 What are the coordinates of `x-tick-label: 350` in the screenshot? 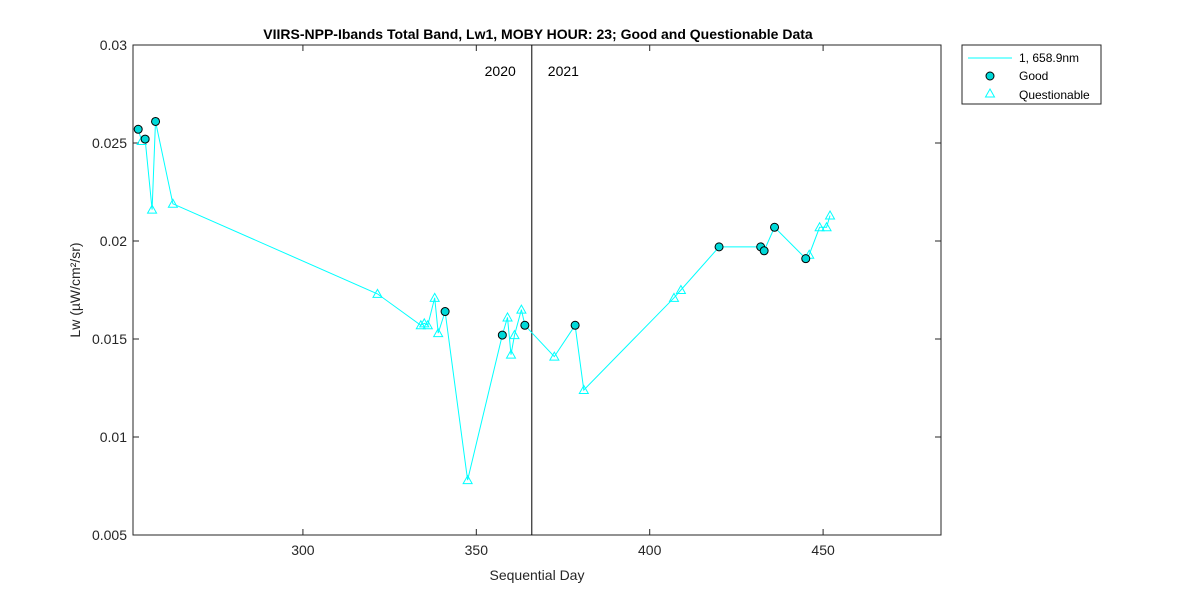 It's located at (477, 550).